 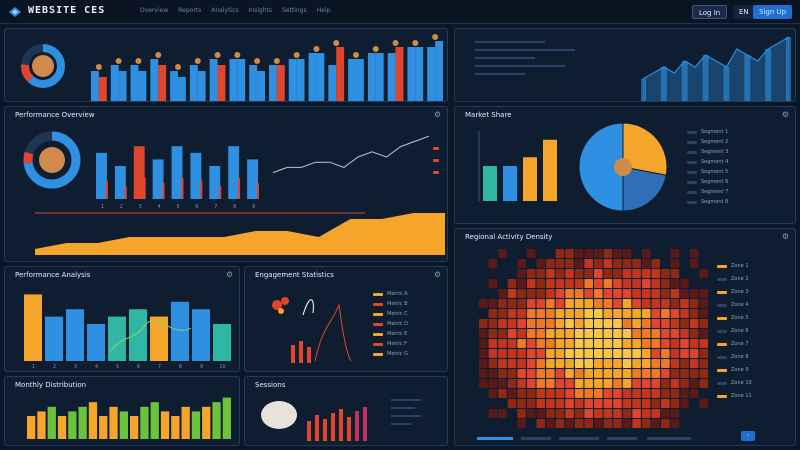 What do you see at coordinates (710, 12) in the screenshot?
I see `login-button: Log In` at bounding box center [710, 12].